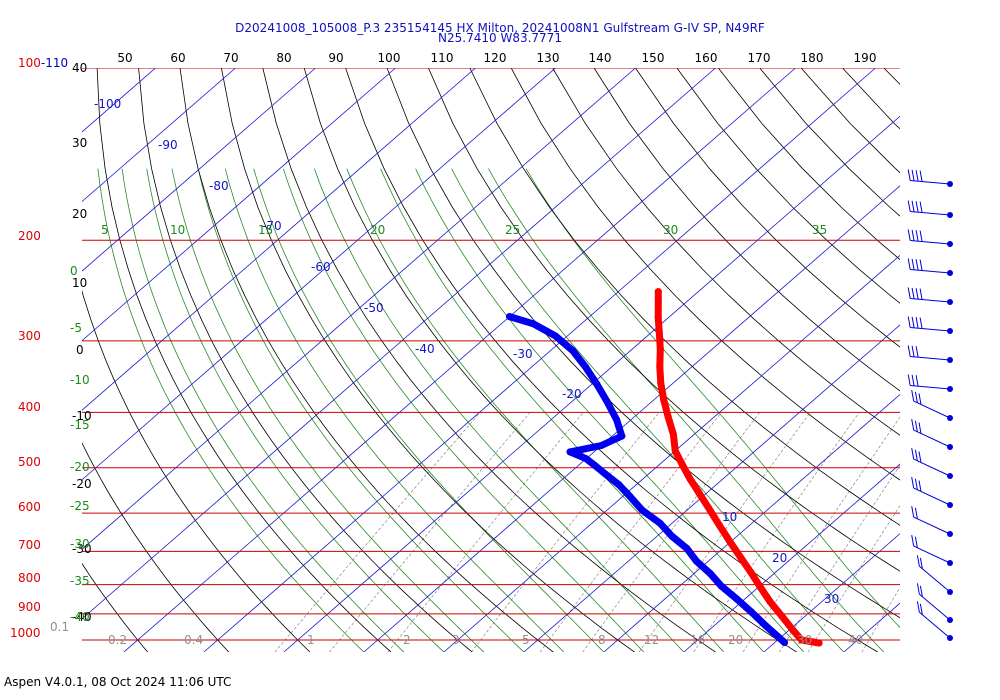 The image size is (1000, 700). What do you see at coordinates (80, 544) in the screenshot?
I see `adiabat-label: -30` at bounding box center [80, 544].